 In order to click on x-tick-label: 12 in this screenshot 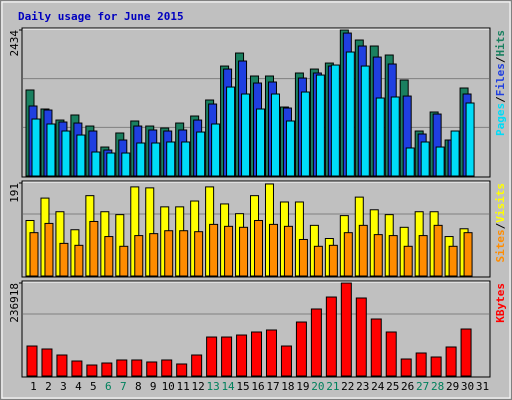, I will do `click(198, 386)`.